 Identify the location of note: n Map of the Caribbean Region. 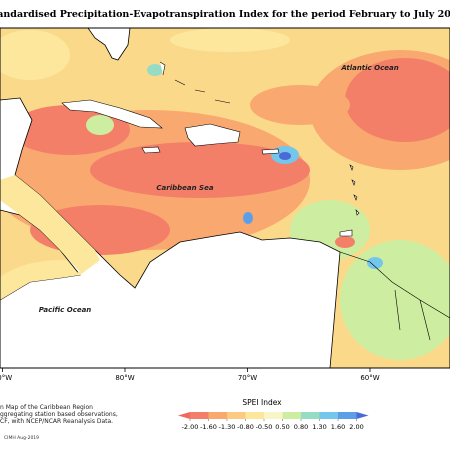
(46, 407).